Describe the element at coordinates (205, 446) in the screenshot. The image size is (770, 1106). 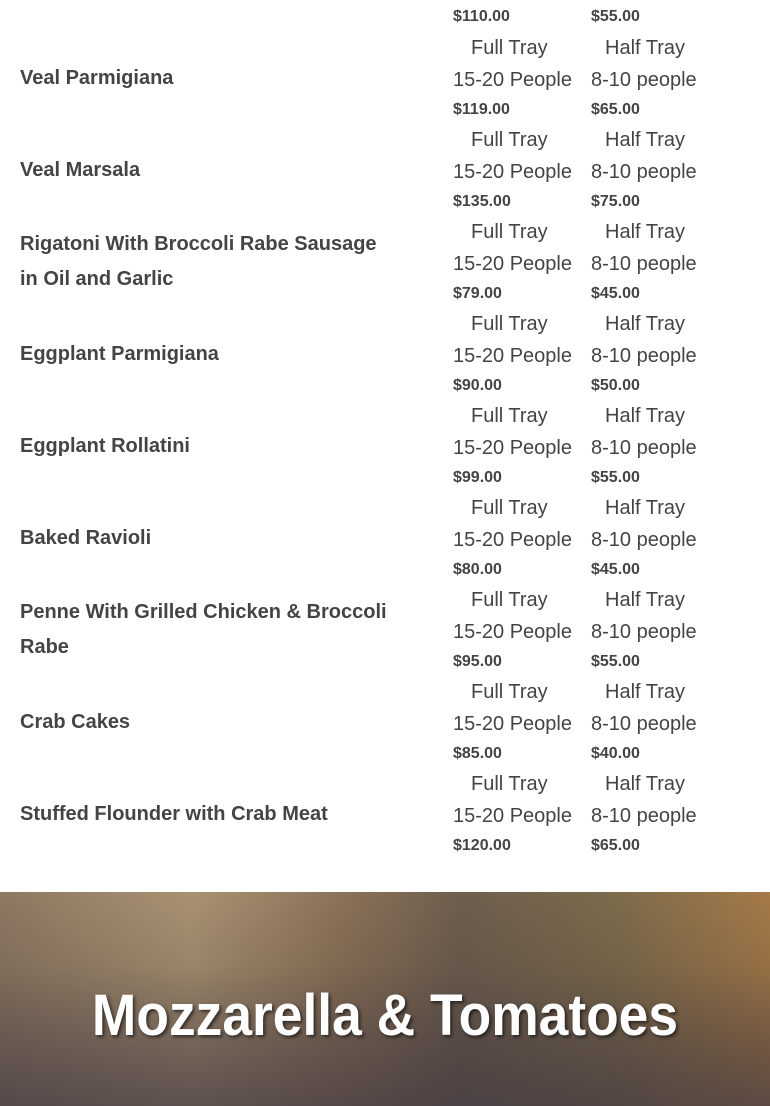
I see `item-name: Eggplant Rollatini` at that location.